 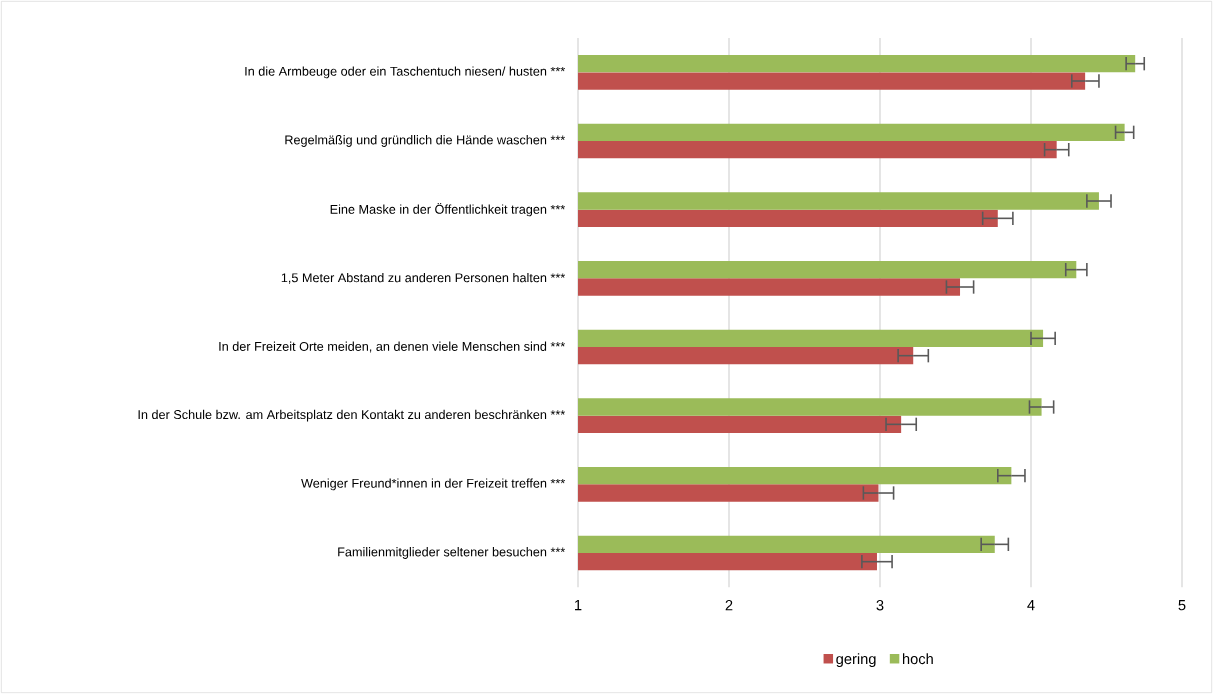 I want to click on y-tick-label: In der Schule bzw. am Arbeitsplatz den Kontakt zu anderen beschränken ***, so click(x=352, y=415).